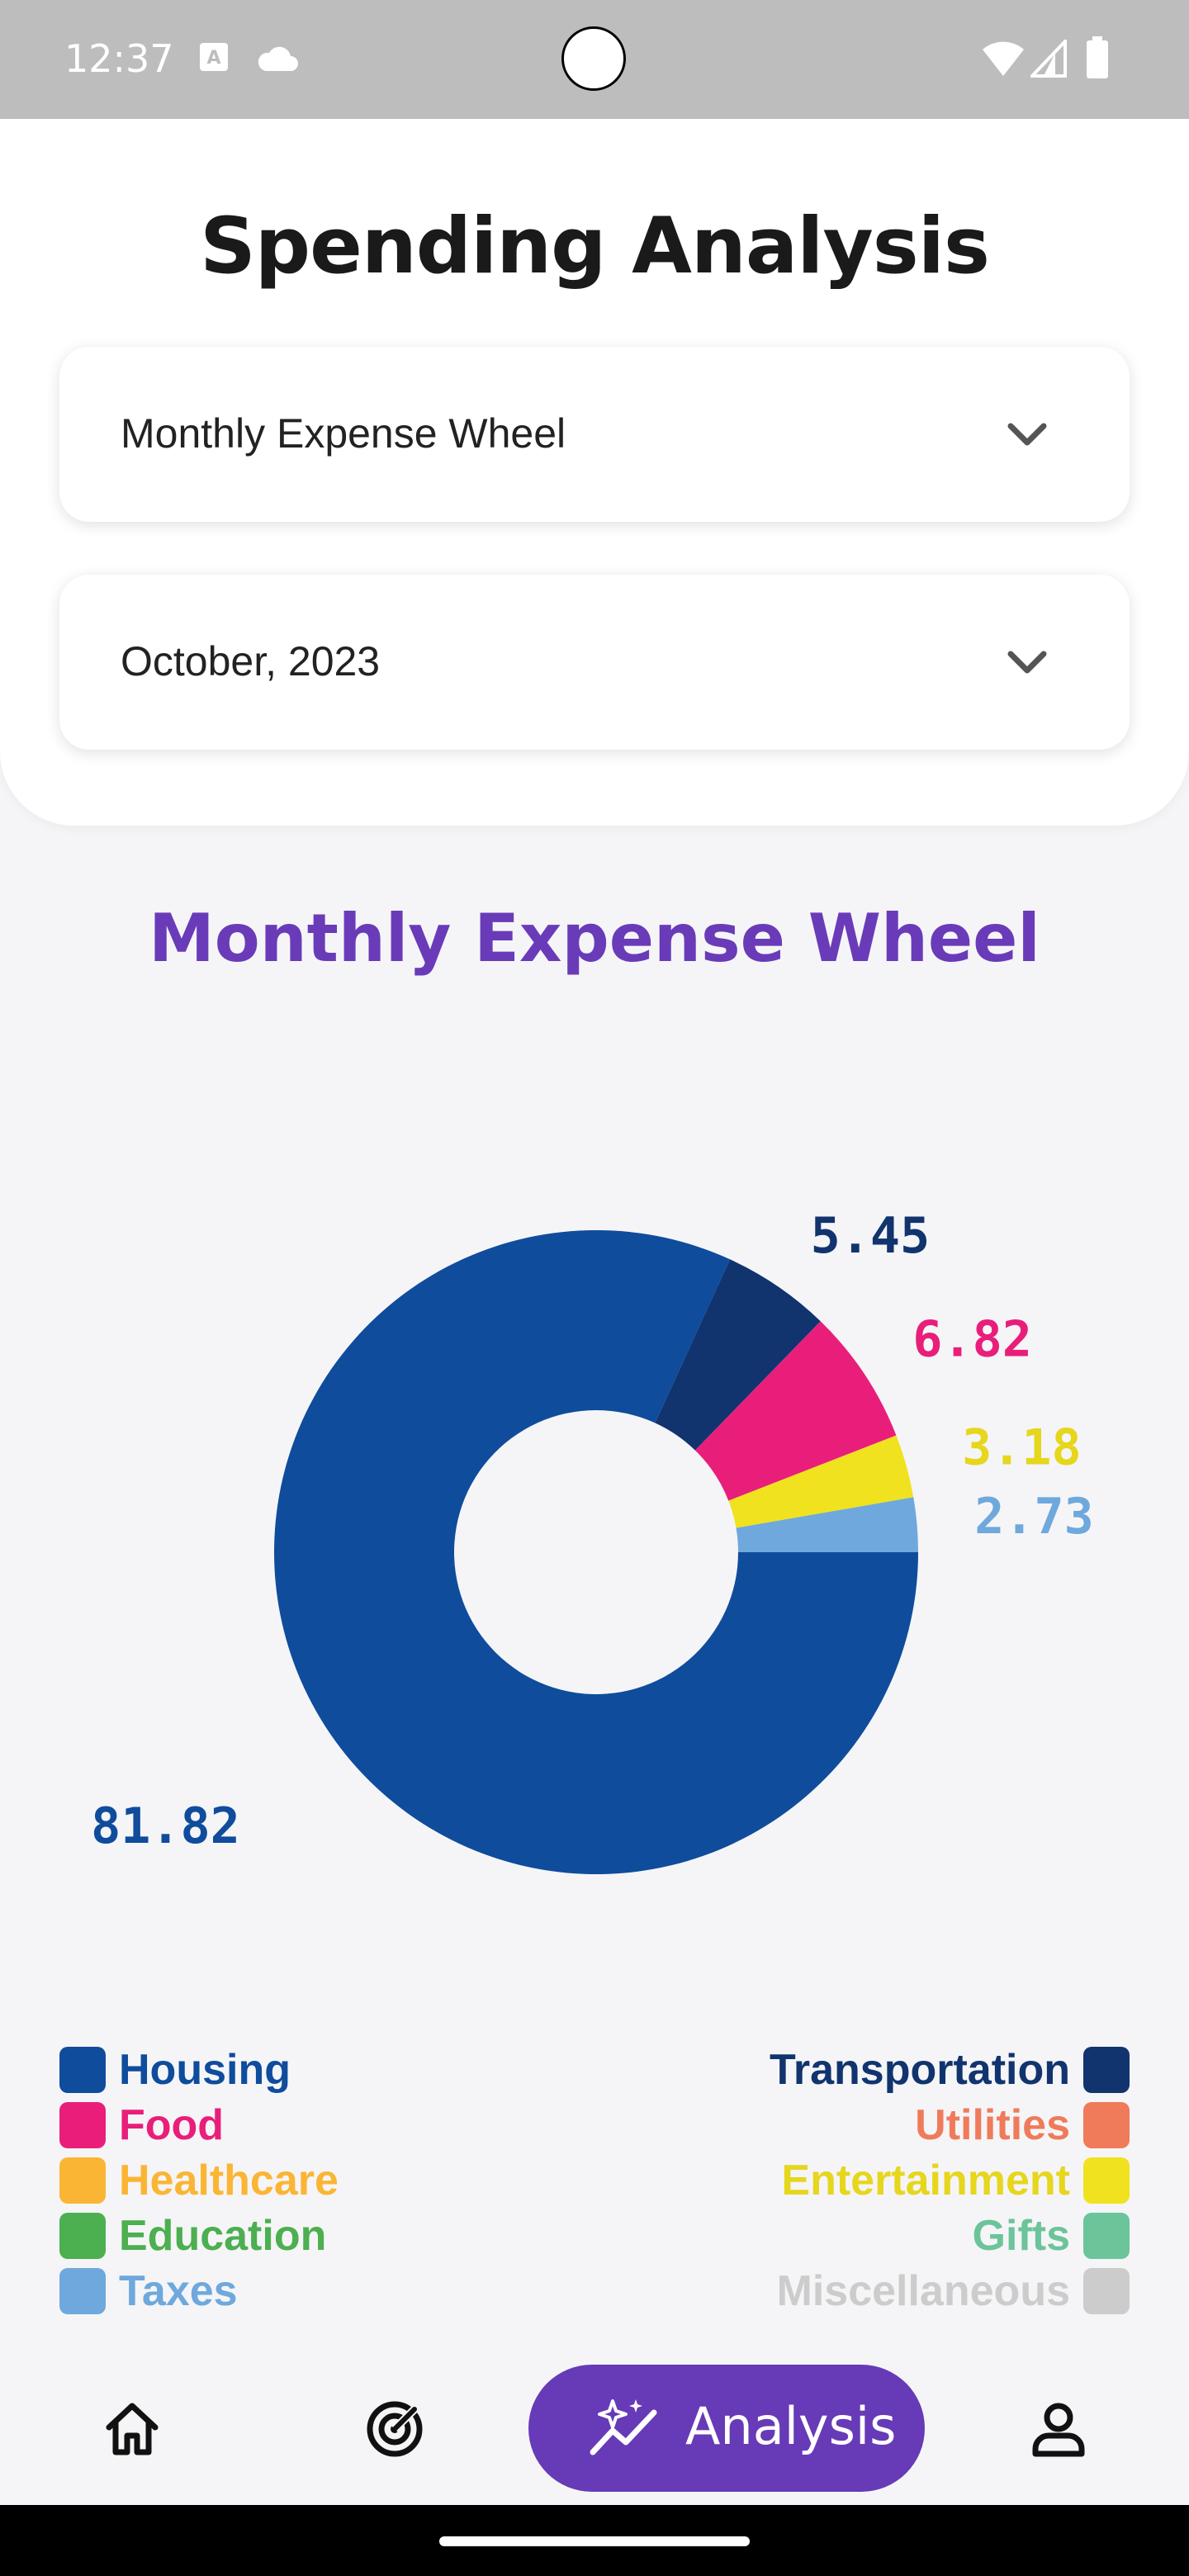  Describe the element at coordinates (623, 2427) in the screenshot. I see `analysis-icon` at that location.